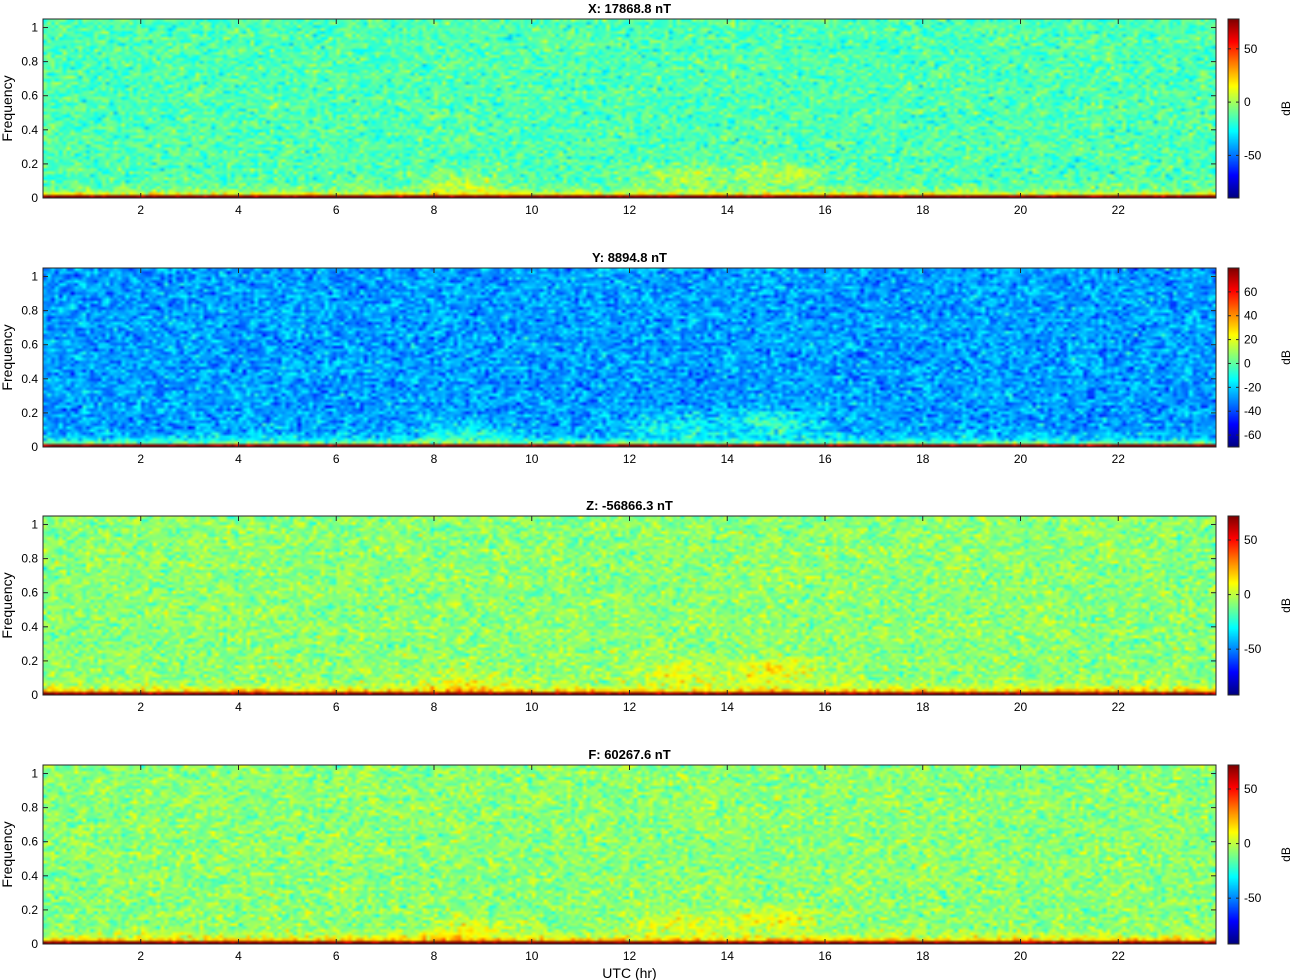  What do you see at coordinates (1253, 387) in the screenshot?
I see `colorbar-tick-label: -20` at bounding box center [1253, 387].